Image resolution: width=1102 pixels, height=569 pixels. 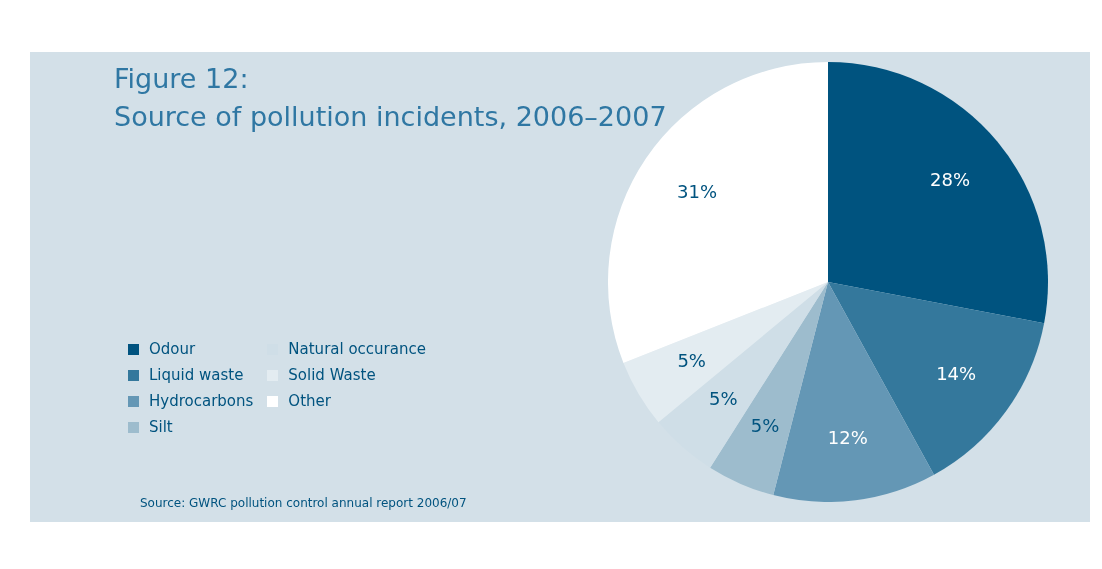 I want to click on data-label: 31%, so click(x=696, y=191).